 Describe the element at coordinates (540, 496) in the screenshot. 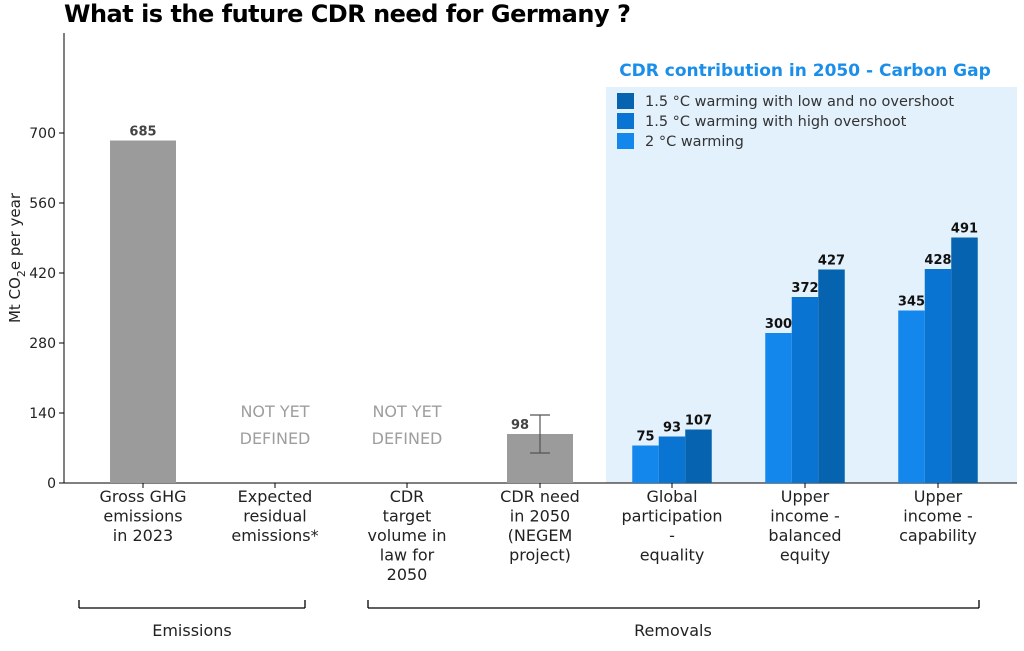

I see `x-tick-label: CDR need` at that location.